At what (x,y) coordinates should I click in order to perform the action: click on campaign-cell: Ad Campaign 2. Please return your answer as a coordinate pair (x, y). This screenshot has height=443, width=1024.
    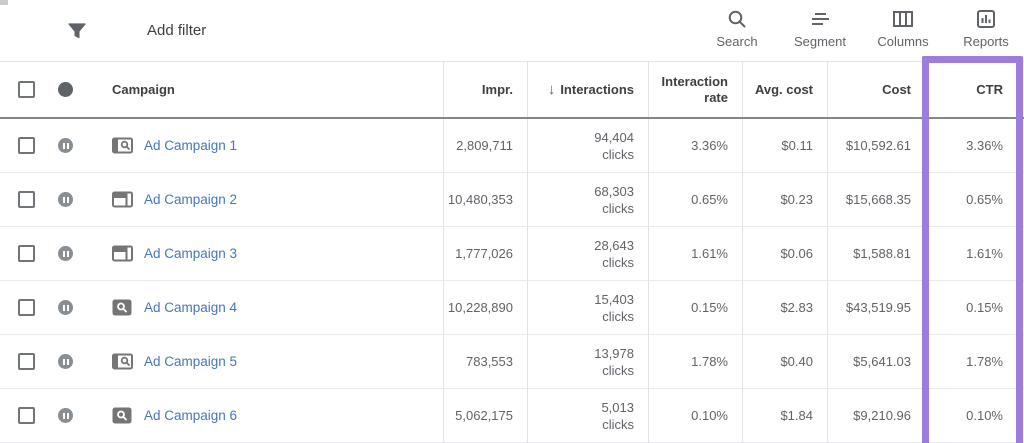
    Looking at the image, I should click on (221, 199).